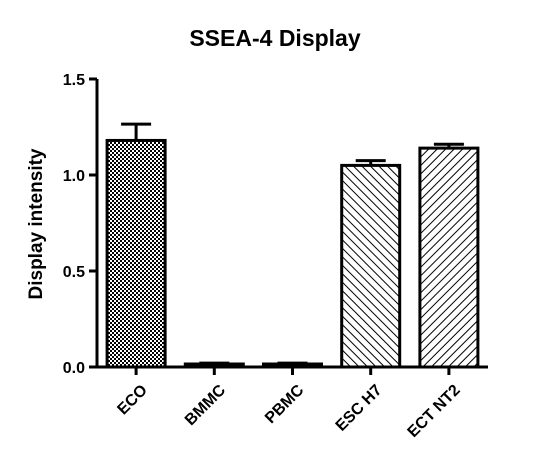  What do you see at coordinates (36, 223) in the screenshot?
I see `y-axis-label: Display intensity` at bounding box center [36, 223].